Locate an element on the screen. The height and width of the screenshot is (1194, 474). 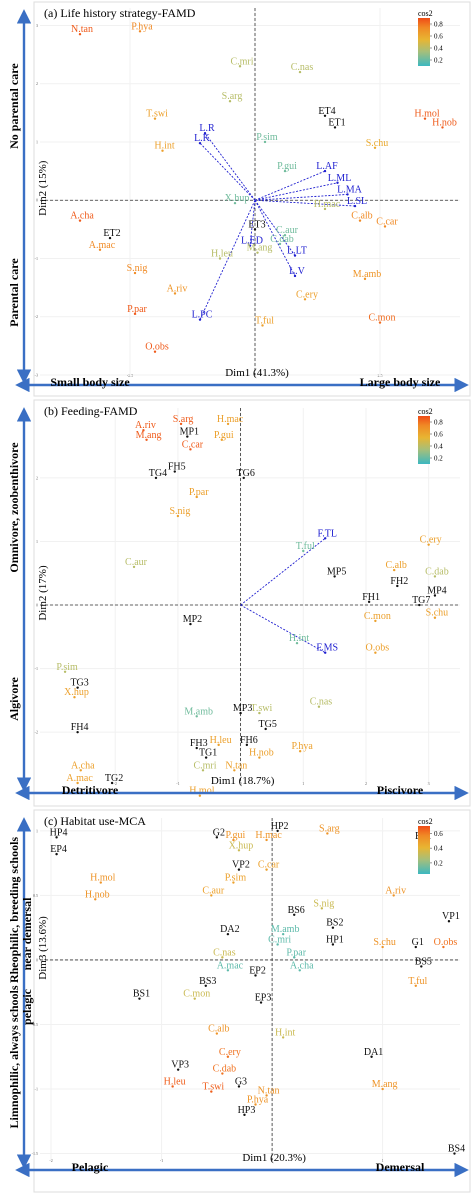
point-label: EP4 is located at coordinates (58, 849).